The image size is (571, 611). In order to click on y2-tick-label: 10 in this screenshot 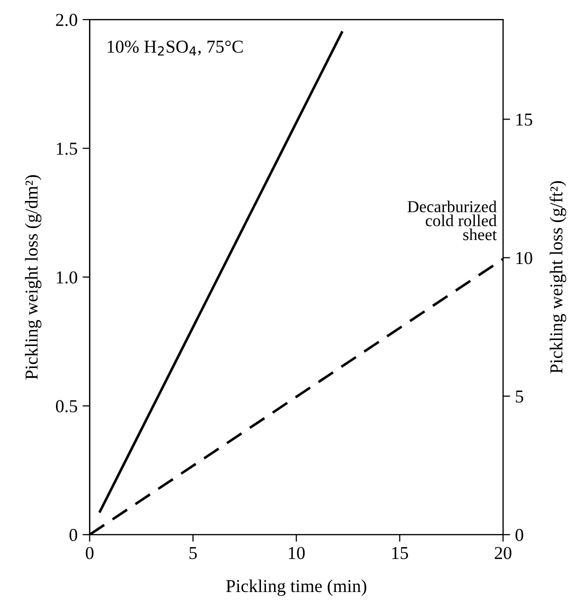, I will do `click(524, 258)`.